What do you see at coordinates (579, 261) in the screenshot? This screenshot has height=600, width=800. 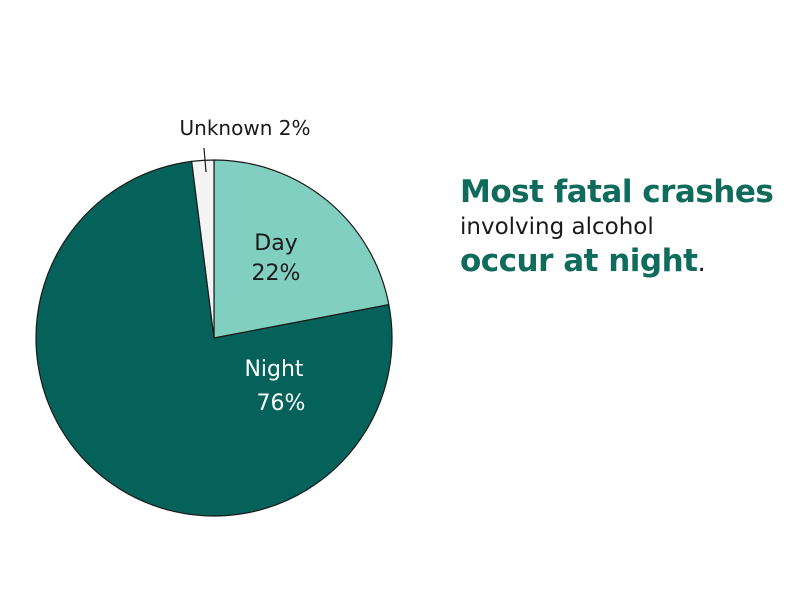 I see `headline-line-3-text: occur at night` at bounding box center [579, 261].